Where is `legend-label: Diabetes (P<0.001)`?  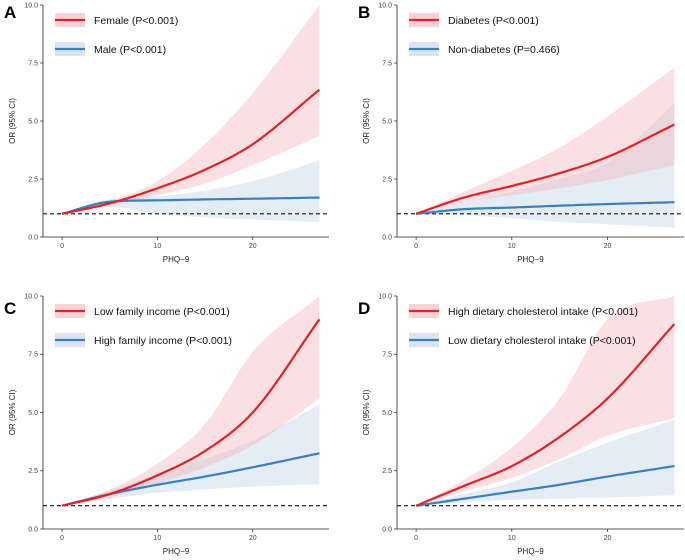 legend-label: Diabetes (P<0.001) is located at coordinates (493, 21).